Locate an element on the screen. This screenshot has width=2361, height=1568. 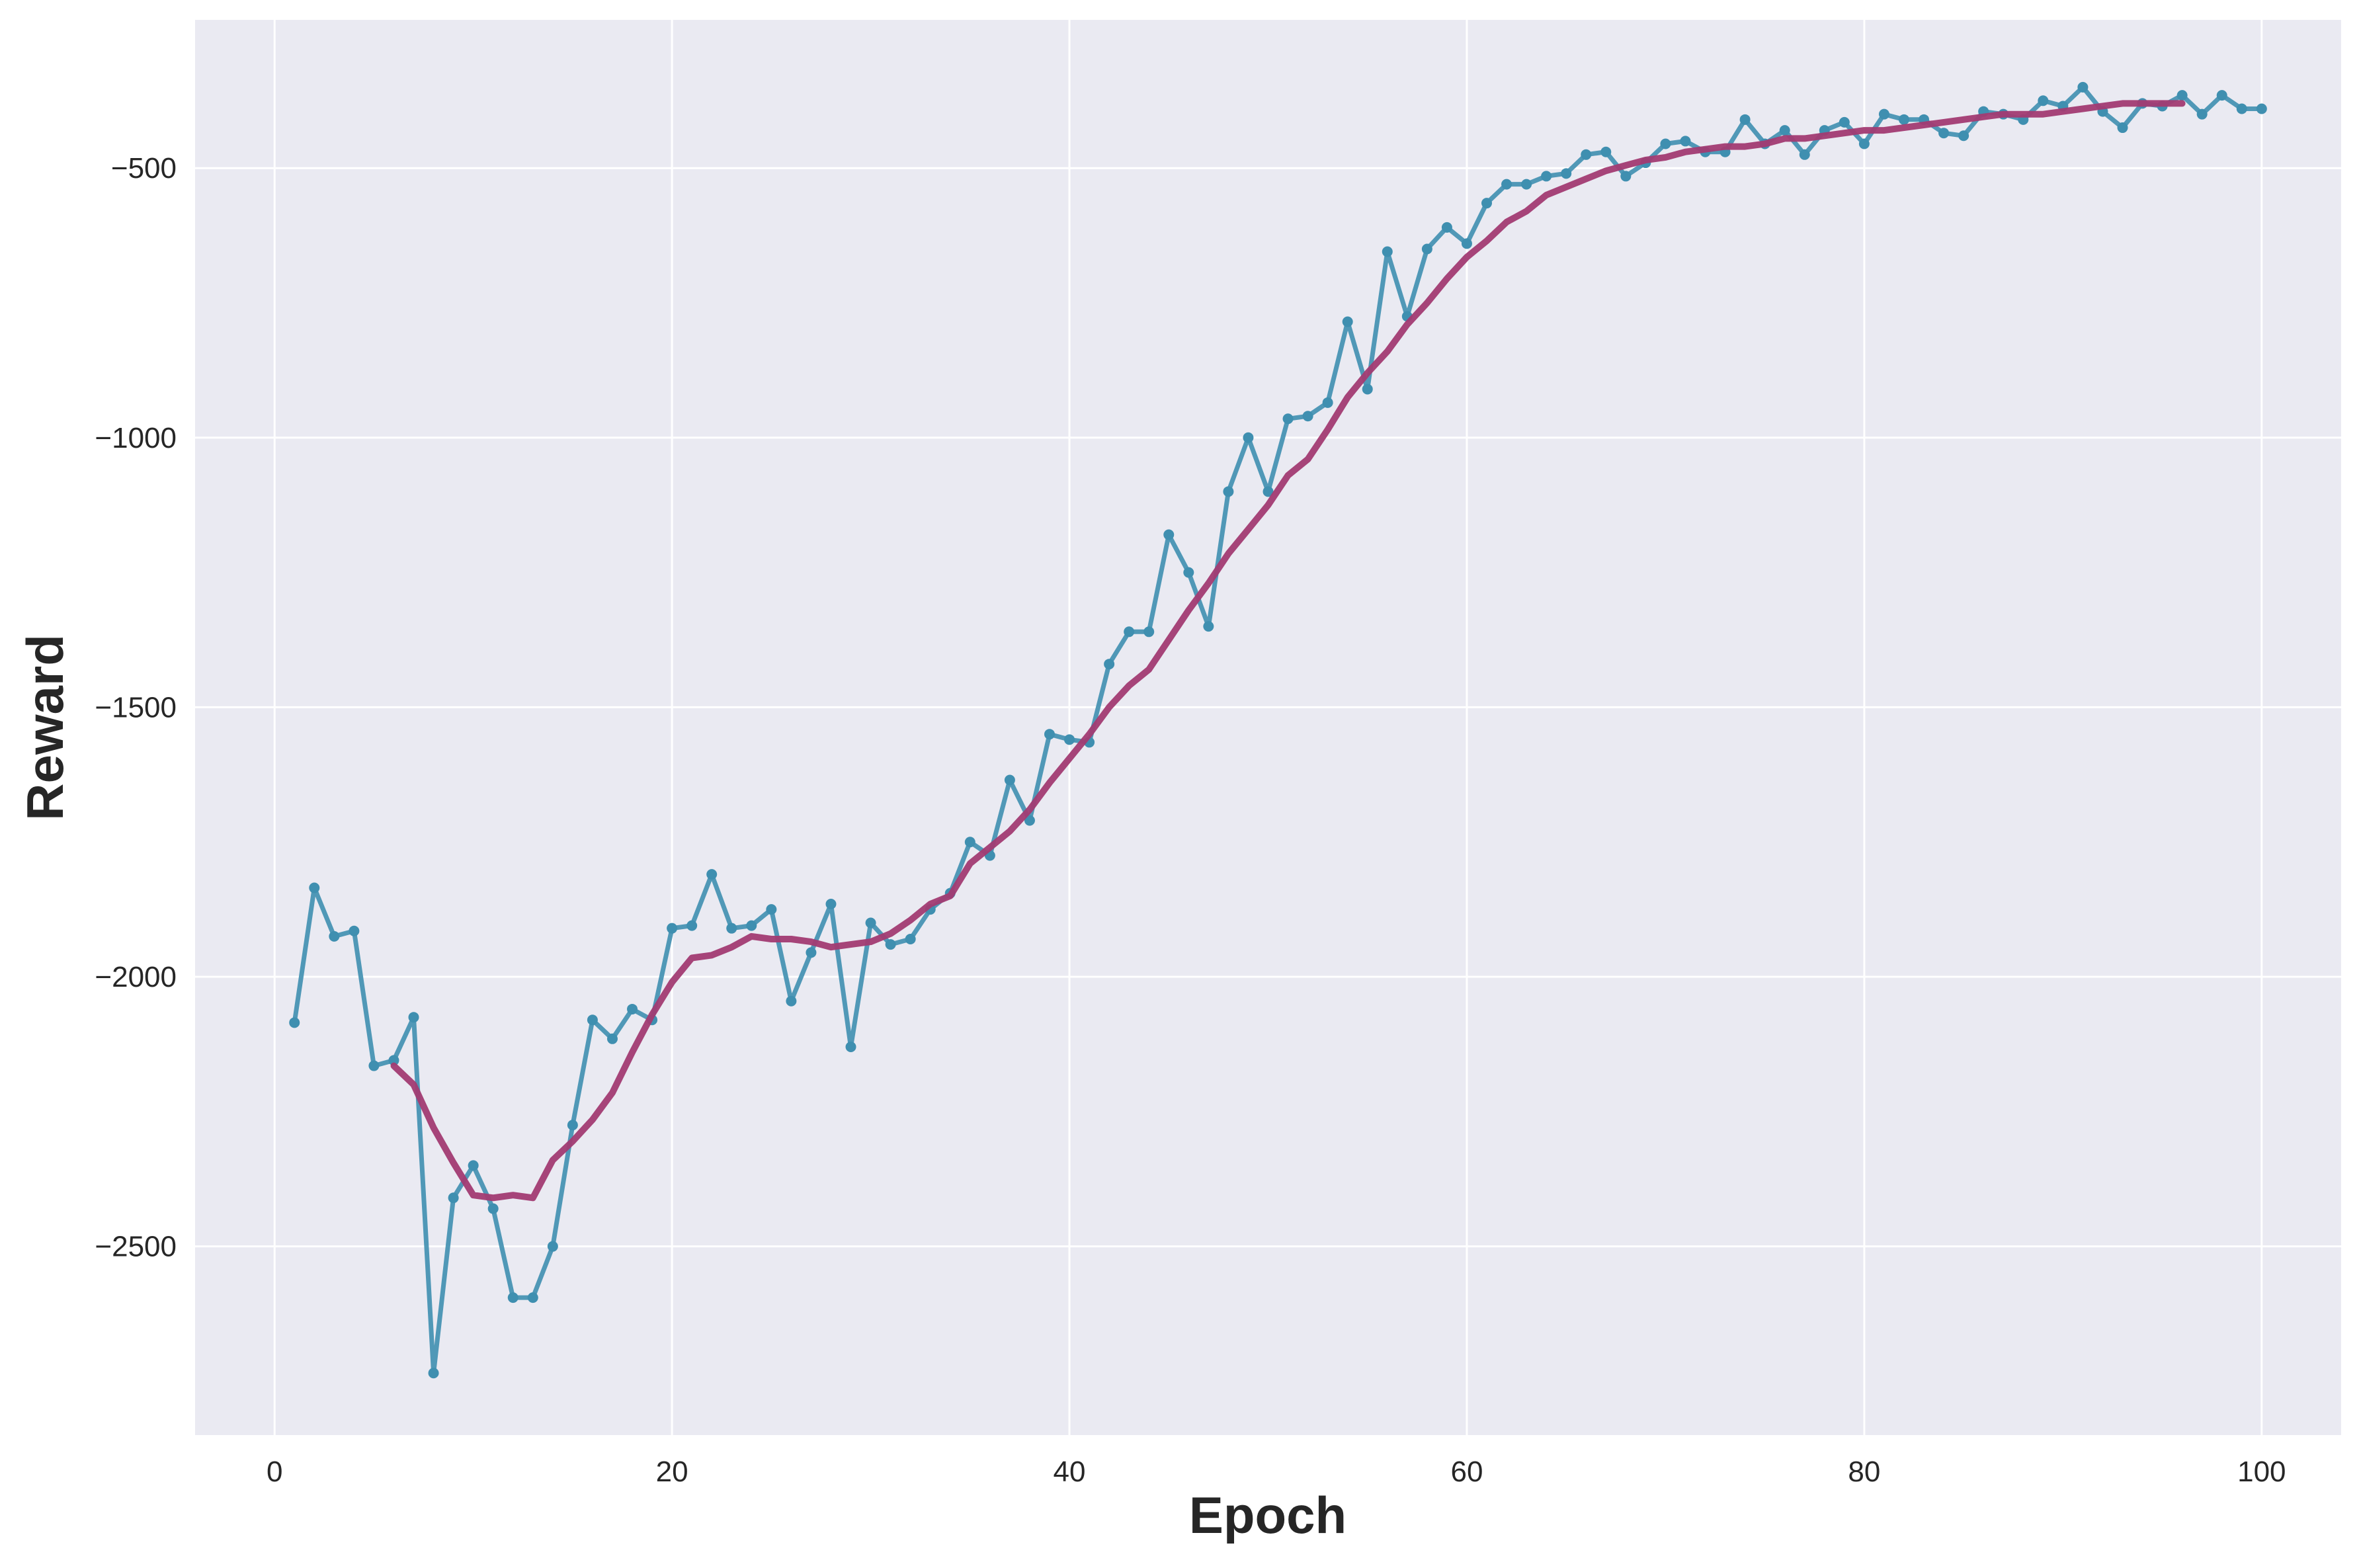
y-tick-label: −500 is located at coordinates (144, 168).